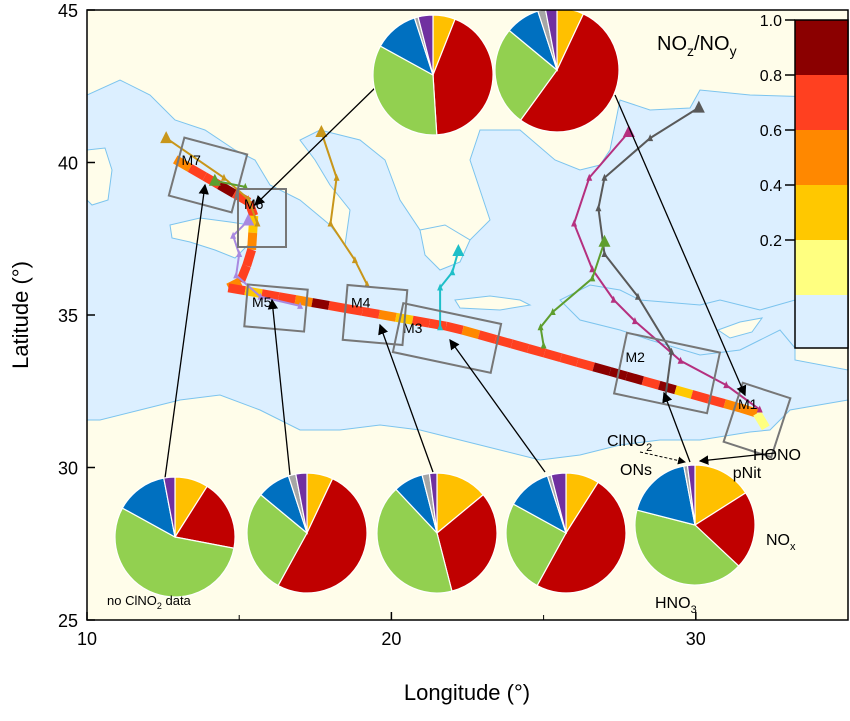 The width and height of the screenshot is (850, 721). Describe the element at coordinates (148, 508) in the screenshot. I see `pie-slice-ons` at that location.